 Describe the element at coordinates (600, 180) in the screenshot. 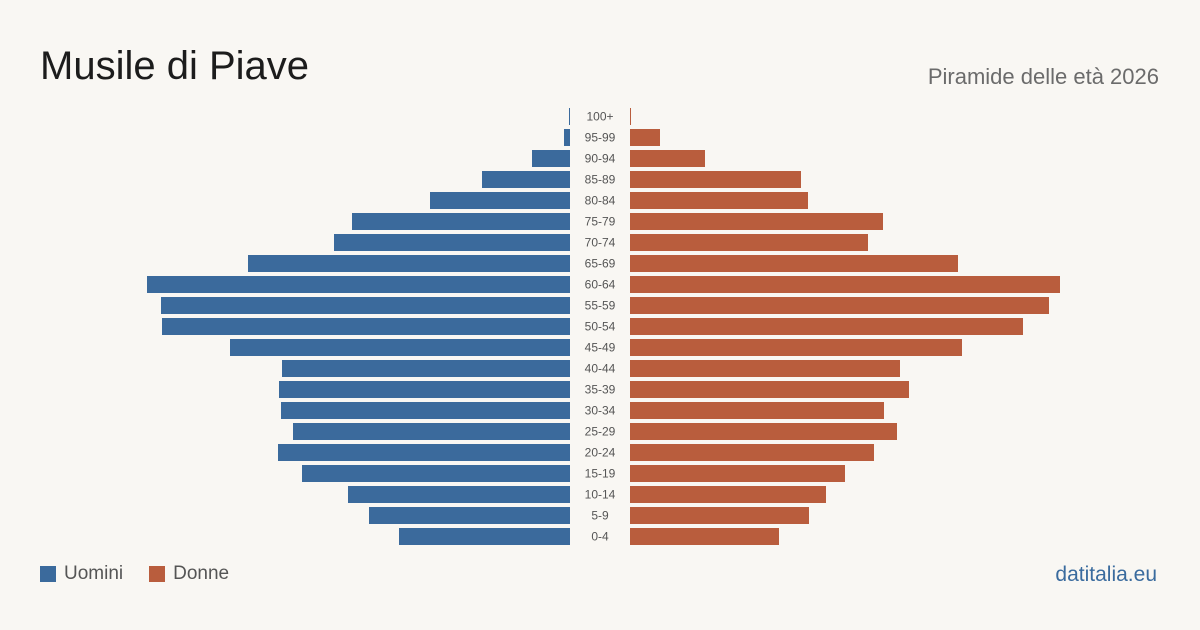

I see `age-label-age-85-89: 85-89` at that location.